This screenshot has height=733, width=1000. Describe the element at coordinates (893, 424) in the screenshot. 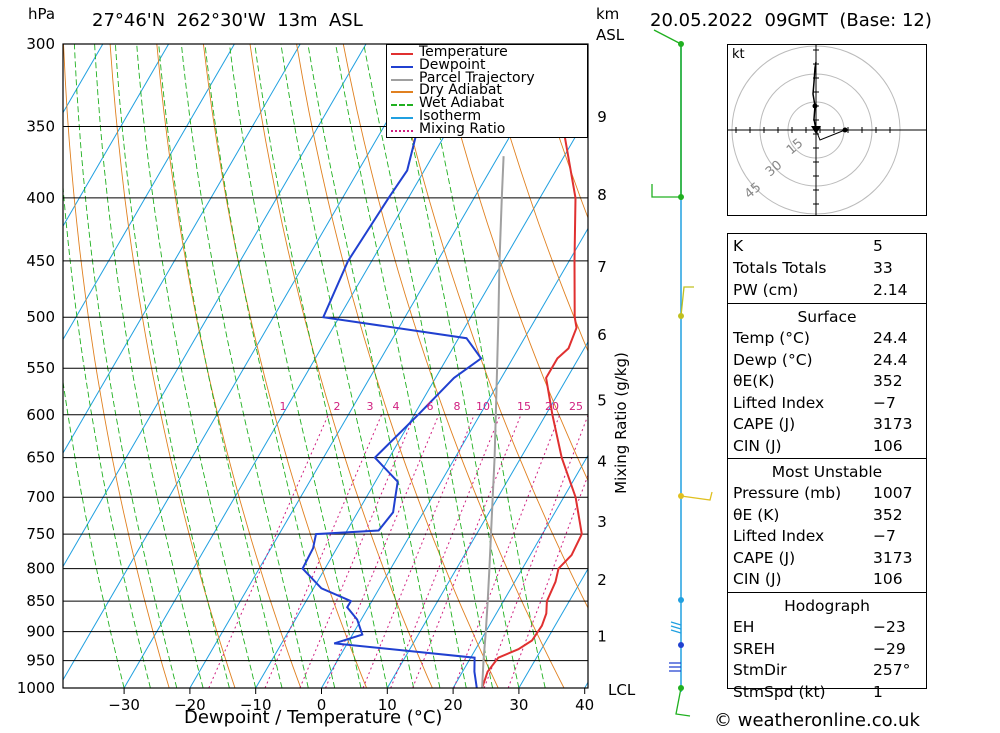

I see `surface-value: 3173` at that location.